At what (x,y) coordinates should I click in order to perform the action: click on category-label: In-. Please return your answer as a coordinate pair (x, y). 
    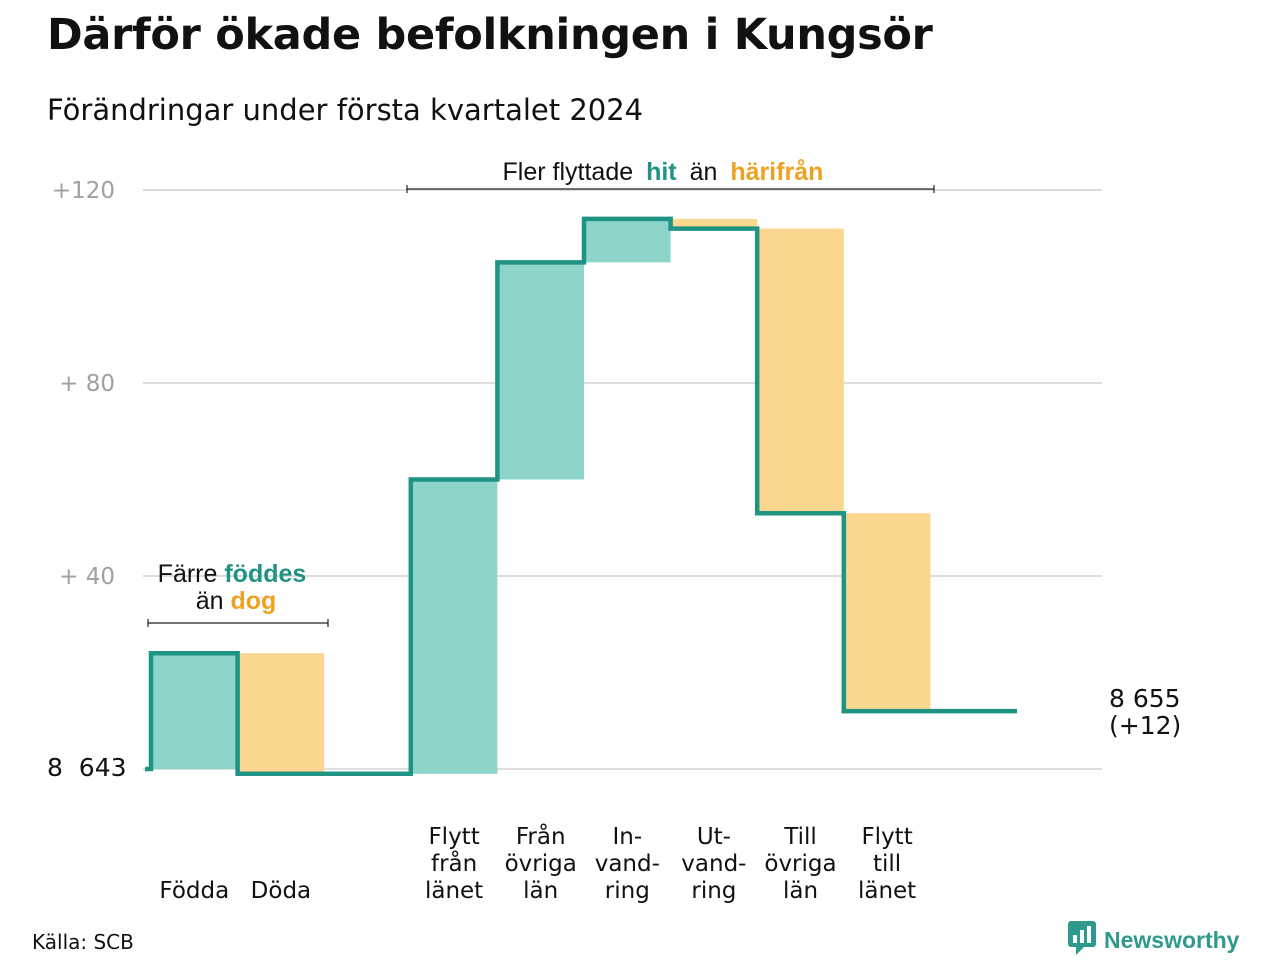
    Looking at the image, I should click on (627, 837).